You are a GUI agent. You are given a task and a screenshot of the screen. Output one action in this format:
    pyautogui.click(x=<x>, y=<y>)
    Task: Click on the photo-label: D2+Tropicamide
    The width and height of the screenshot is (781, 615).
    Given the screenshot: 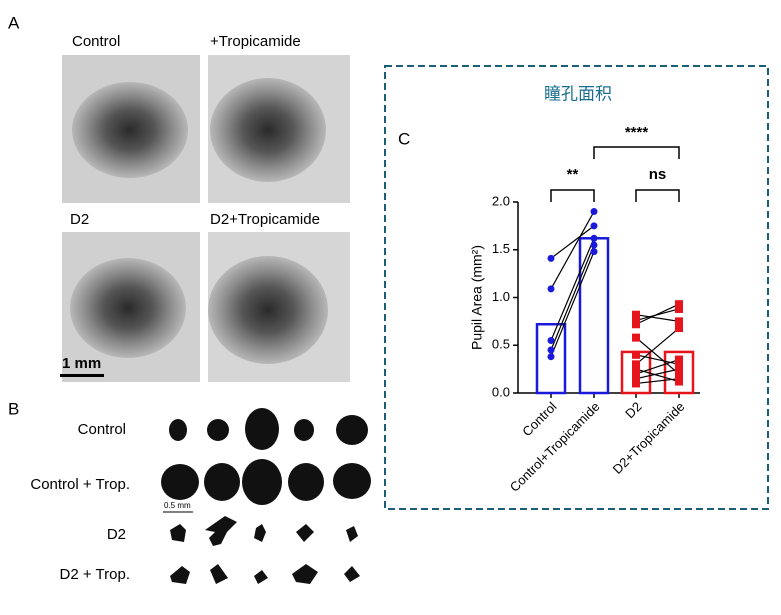 What is the action you would take?
    pyautogui.click(x=265, y=219)
    